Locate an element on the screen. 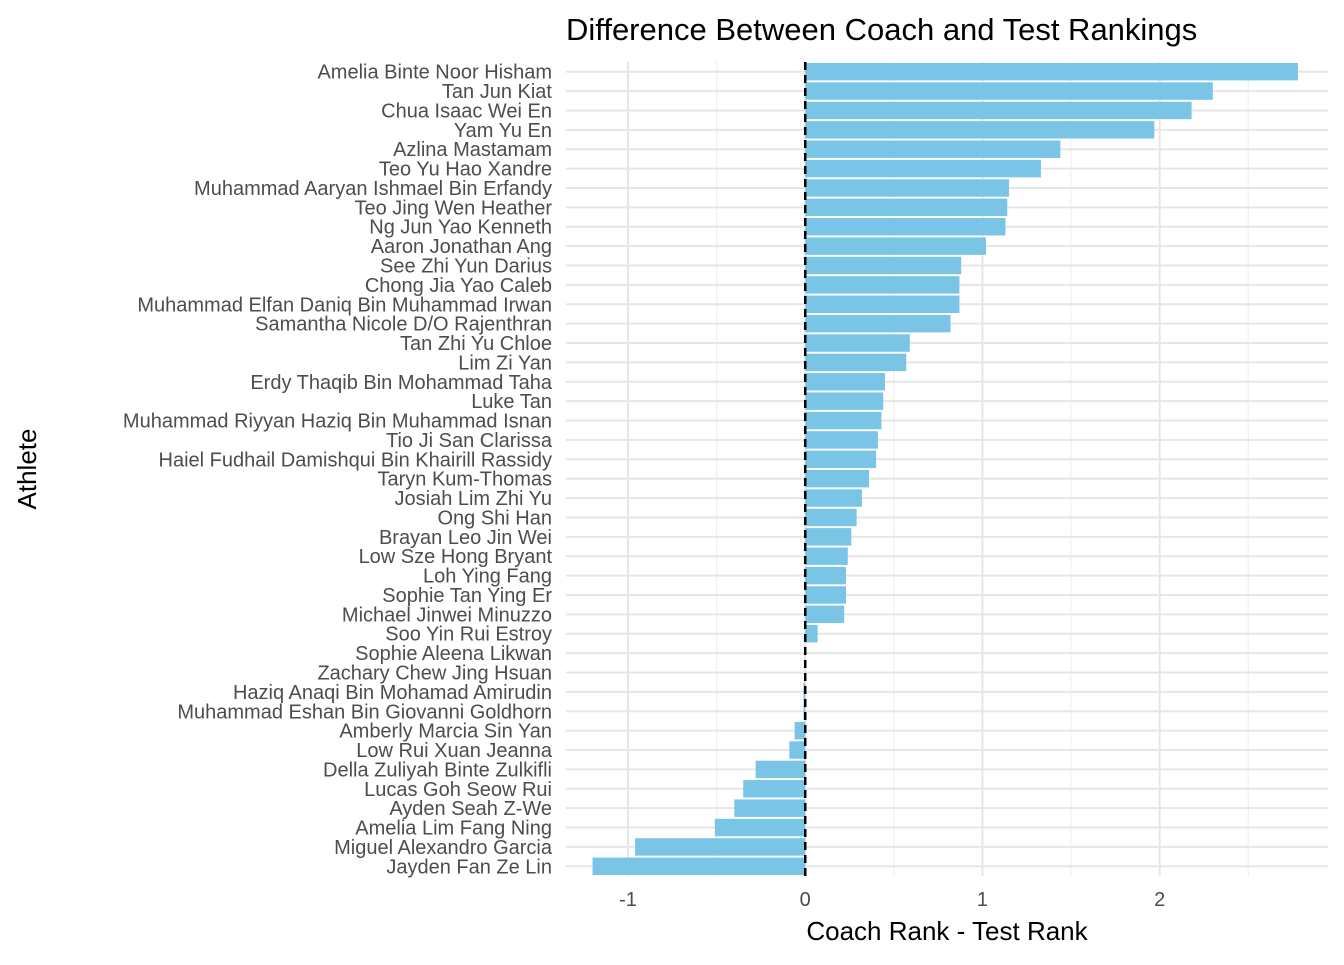 The image size is (1344, 965). y-tick-label: Chua Isaac Wei En is located at coordinates (466, 111).